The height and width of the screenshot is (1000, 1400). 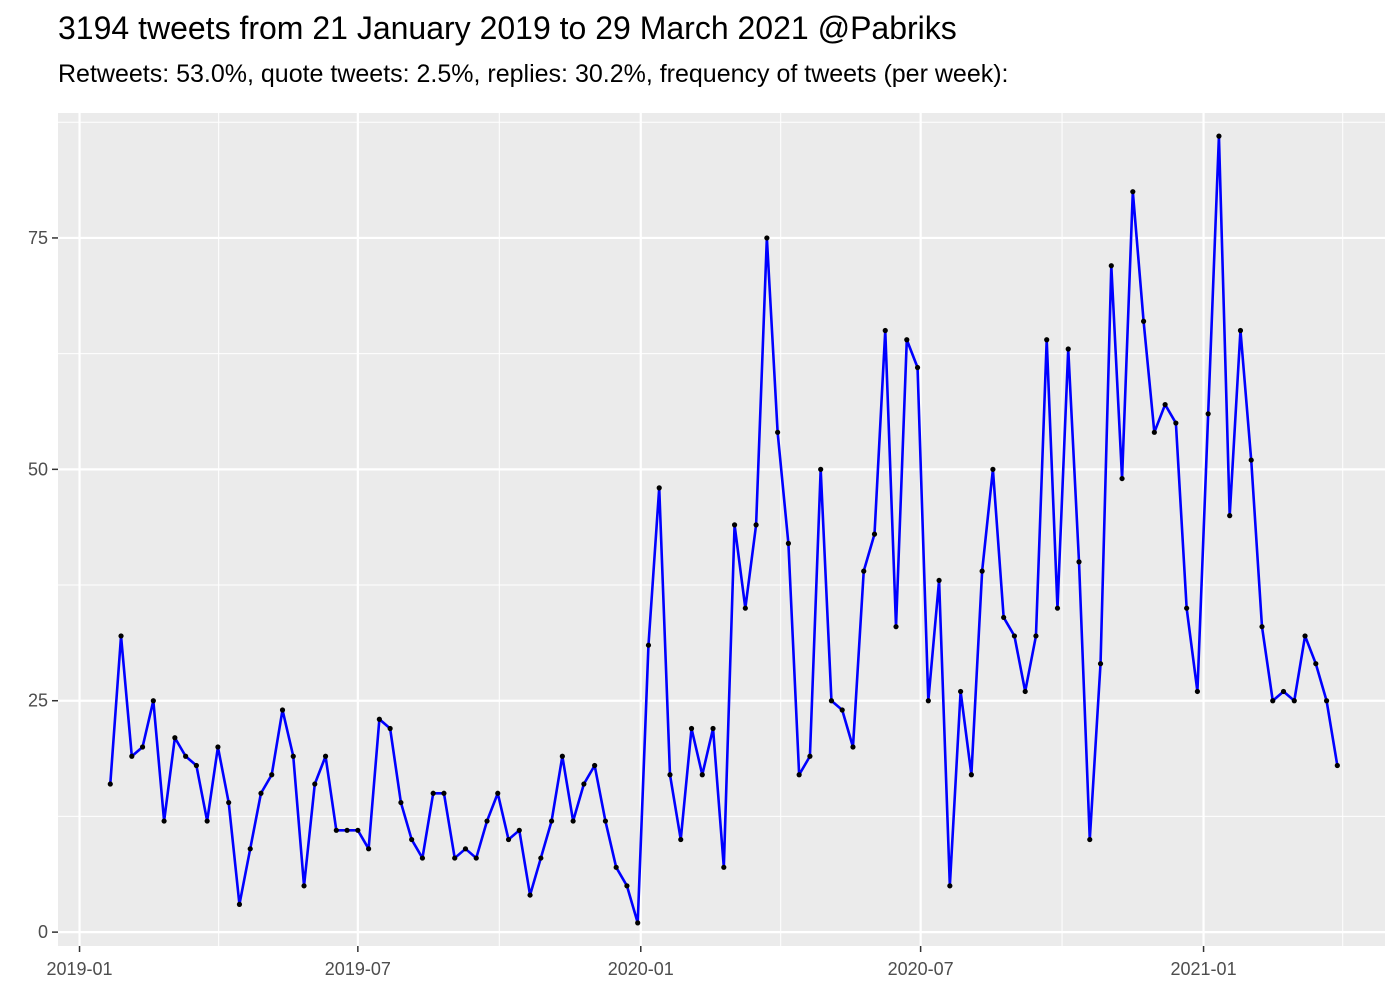 I want to click on y-tick-label: 25, so click(x=38, y=701).